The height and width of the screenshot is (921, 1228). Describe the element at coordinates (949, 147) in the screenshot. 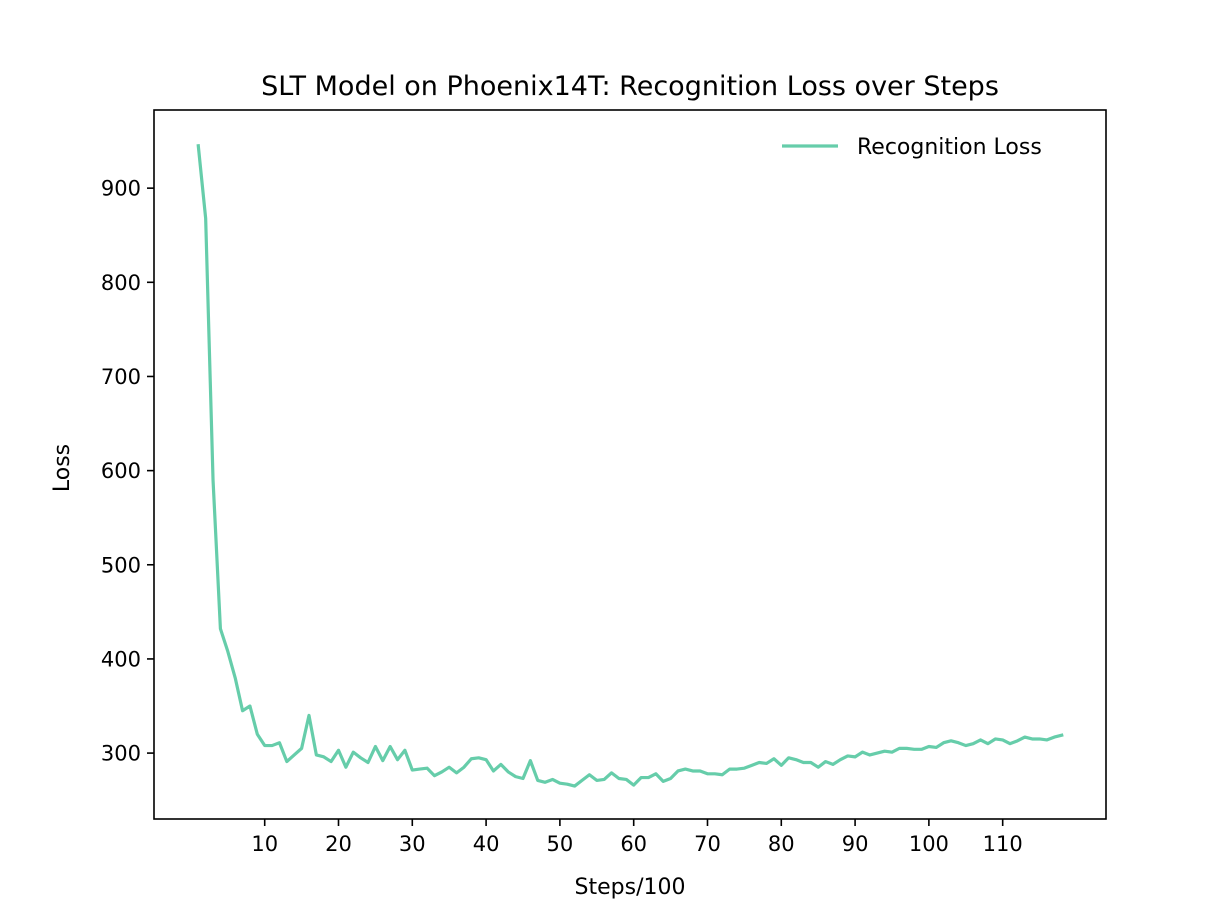

I see `legend-label-recognition-loss: Recognition Loss` at that location.